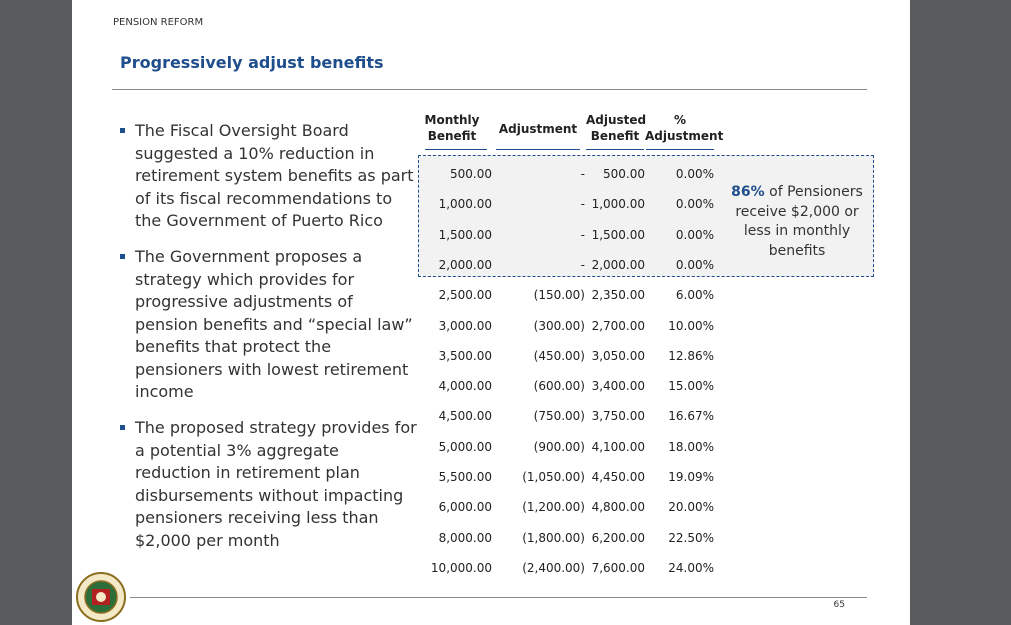 The height and width of the screenshot is (625, 1011). I want to click on table-cell: 18.00%, so click(691, 446).